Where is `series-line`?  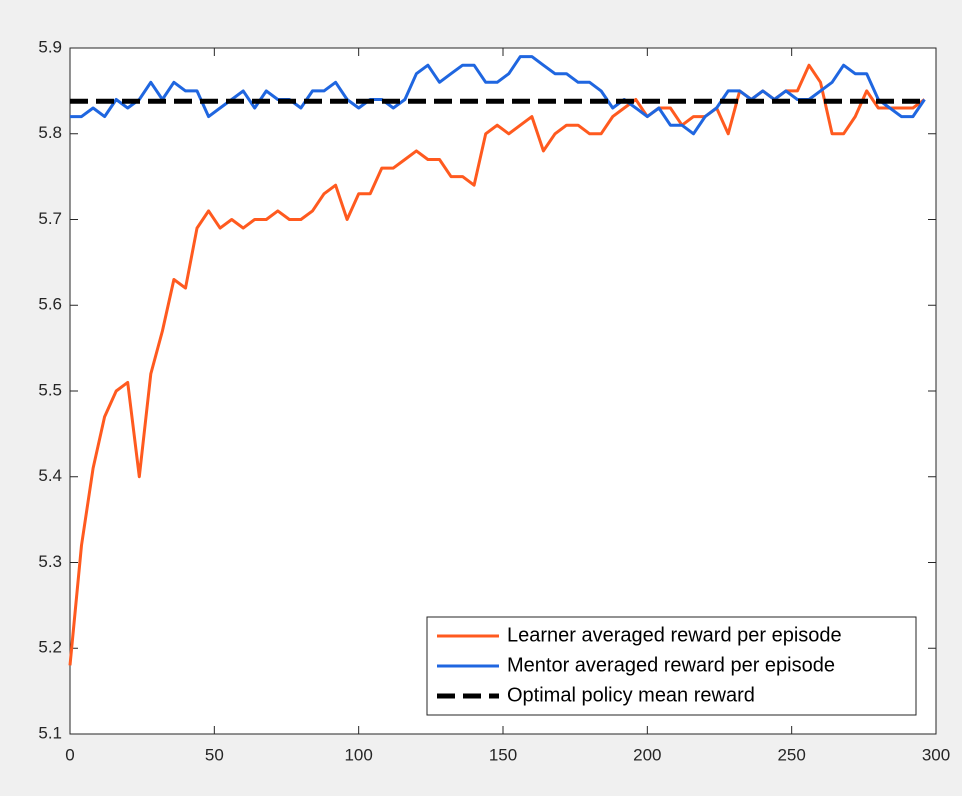
series-line is located at coordinates (498, 95).